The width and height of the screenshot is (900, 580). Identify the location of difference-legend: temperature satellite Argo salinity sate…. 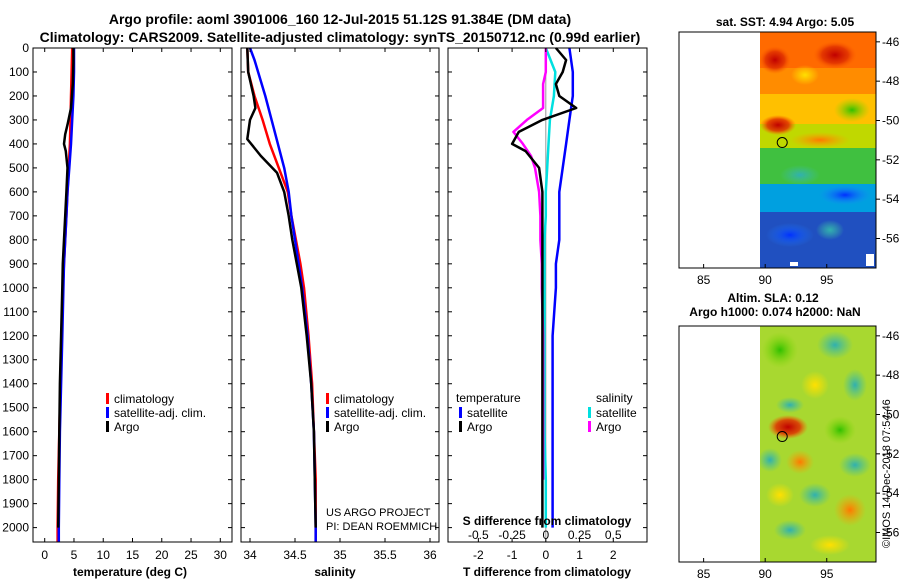
(546, 412).